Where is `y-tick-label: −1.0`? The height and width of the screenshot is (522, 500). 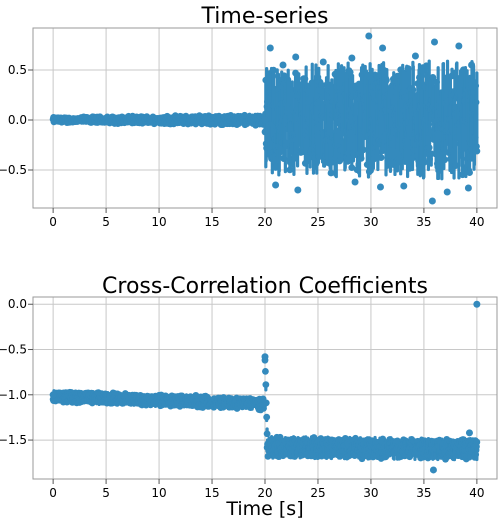
y-tick-label: −1.0 is located at coordinates (13, 395).